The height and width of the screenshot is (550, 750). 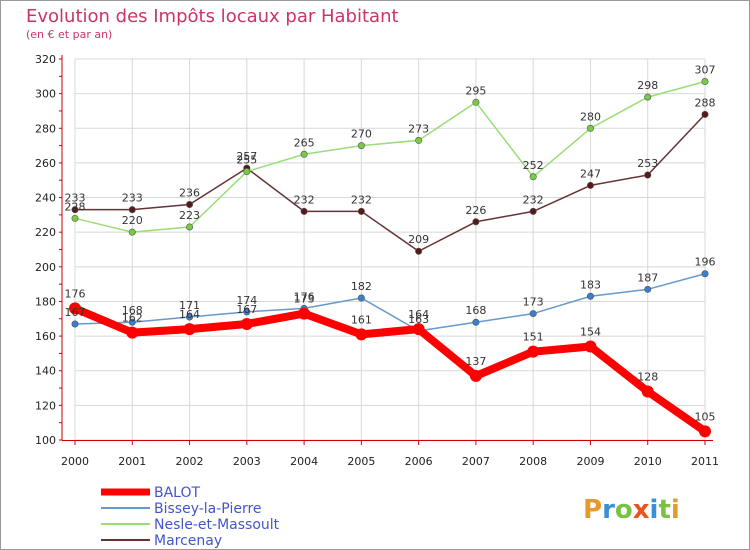 I want to click on point-Marcenay-2006, so click(x=419, y=251).